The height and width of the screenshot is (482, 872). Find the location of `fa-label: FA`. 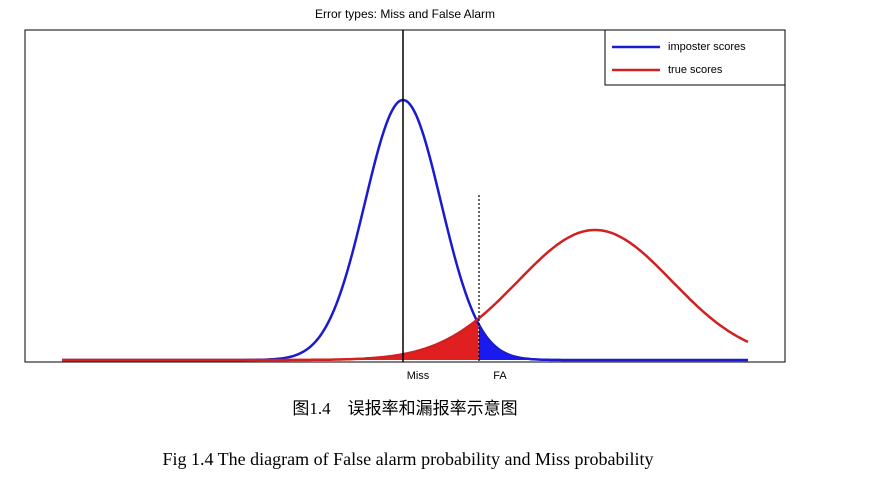

fa-label: FA is located at coordinates (500, 376).